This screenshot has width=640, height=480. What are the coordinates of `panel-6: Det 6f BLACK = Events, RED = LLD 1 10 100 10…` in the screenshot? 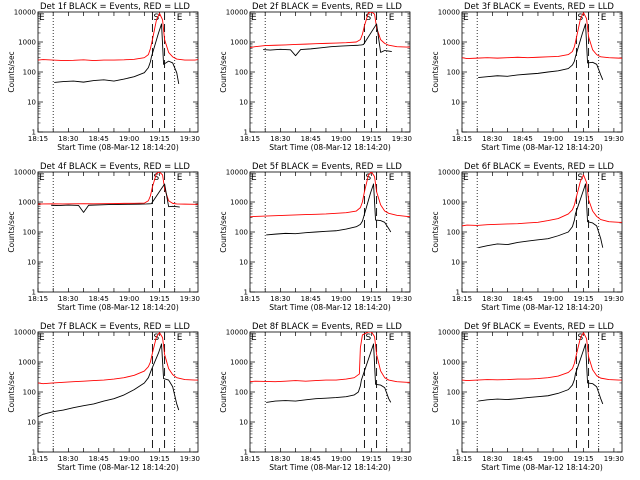 It's located at (527, 237).